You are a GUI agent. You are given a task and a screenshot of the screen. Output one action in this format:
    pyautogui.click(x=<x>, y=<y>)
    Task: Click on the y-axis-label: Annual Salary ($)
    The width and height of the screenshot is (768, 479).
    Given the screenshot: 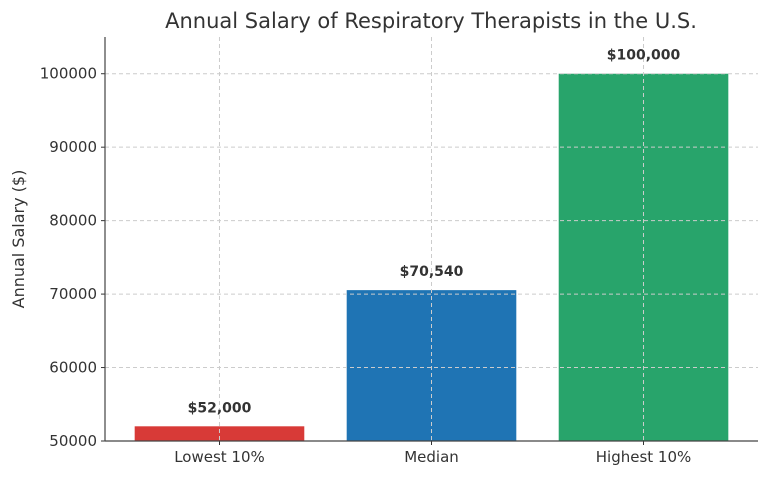 What is the action you would take?
    pyautogui.click(x=18, y=239)
    